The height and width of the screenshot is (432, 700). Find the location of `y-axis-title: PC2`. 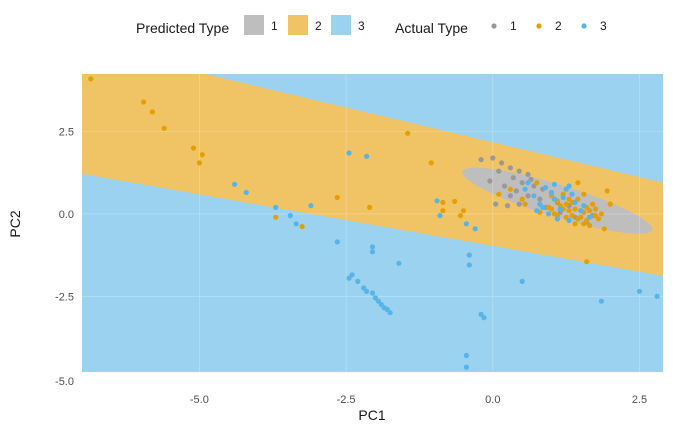

y-axis-title: PC2 is located at coordinates (15, 223).